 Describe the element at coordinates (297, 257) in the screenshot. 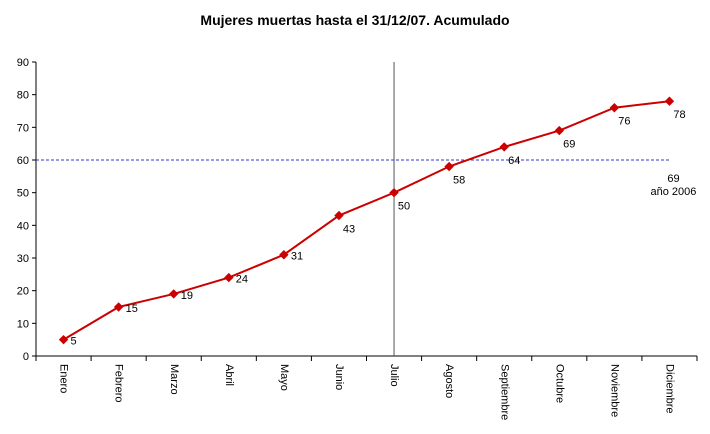

I see `data-label: 31` at that location.